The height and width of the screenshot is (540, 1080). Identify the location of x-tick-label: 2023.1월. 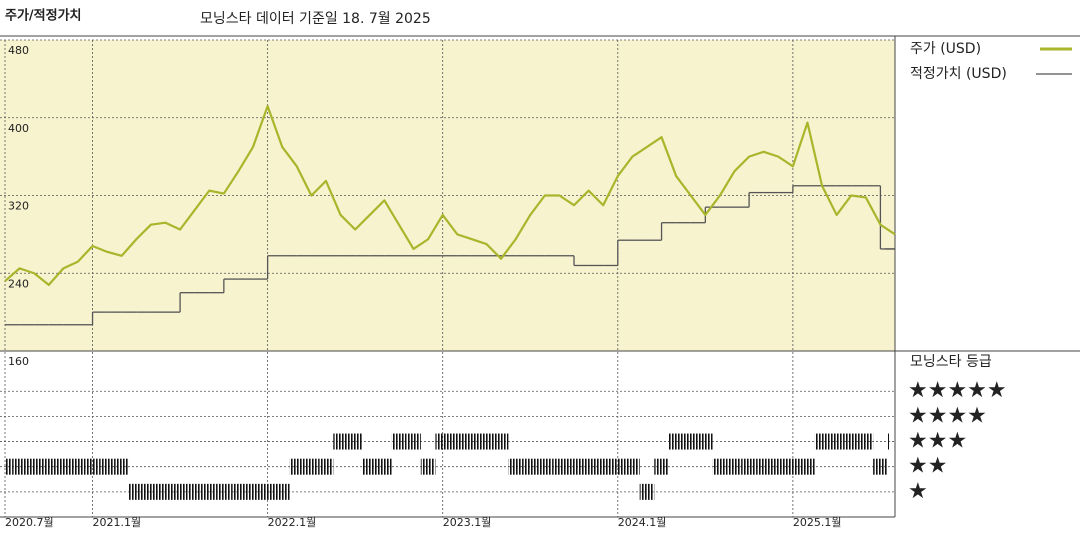
(467, 522).